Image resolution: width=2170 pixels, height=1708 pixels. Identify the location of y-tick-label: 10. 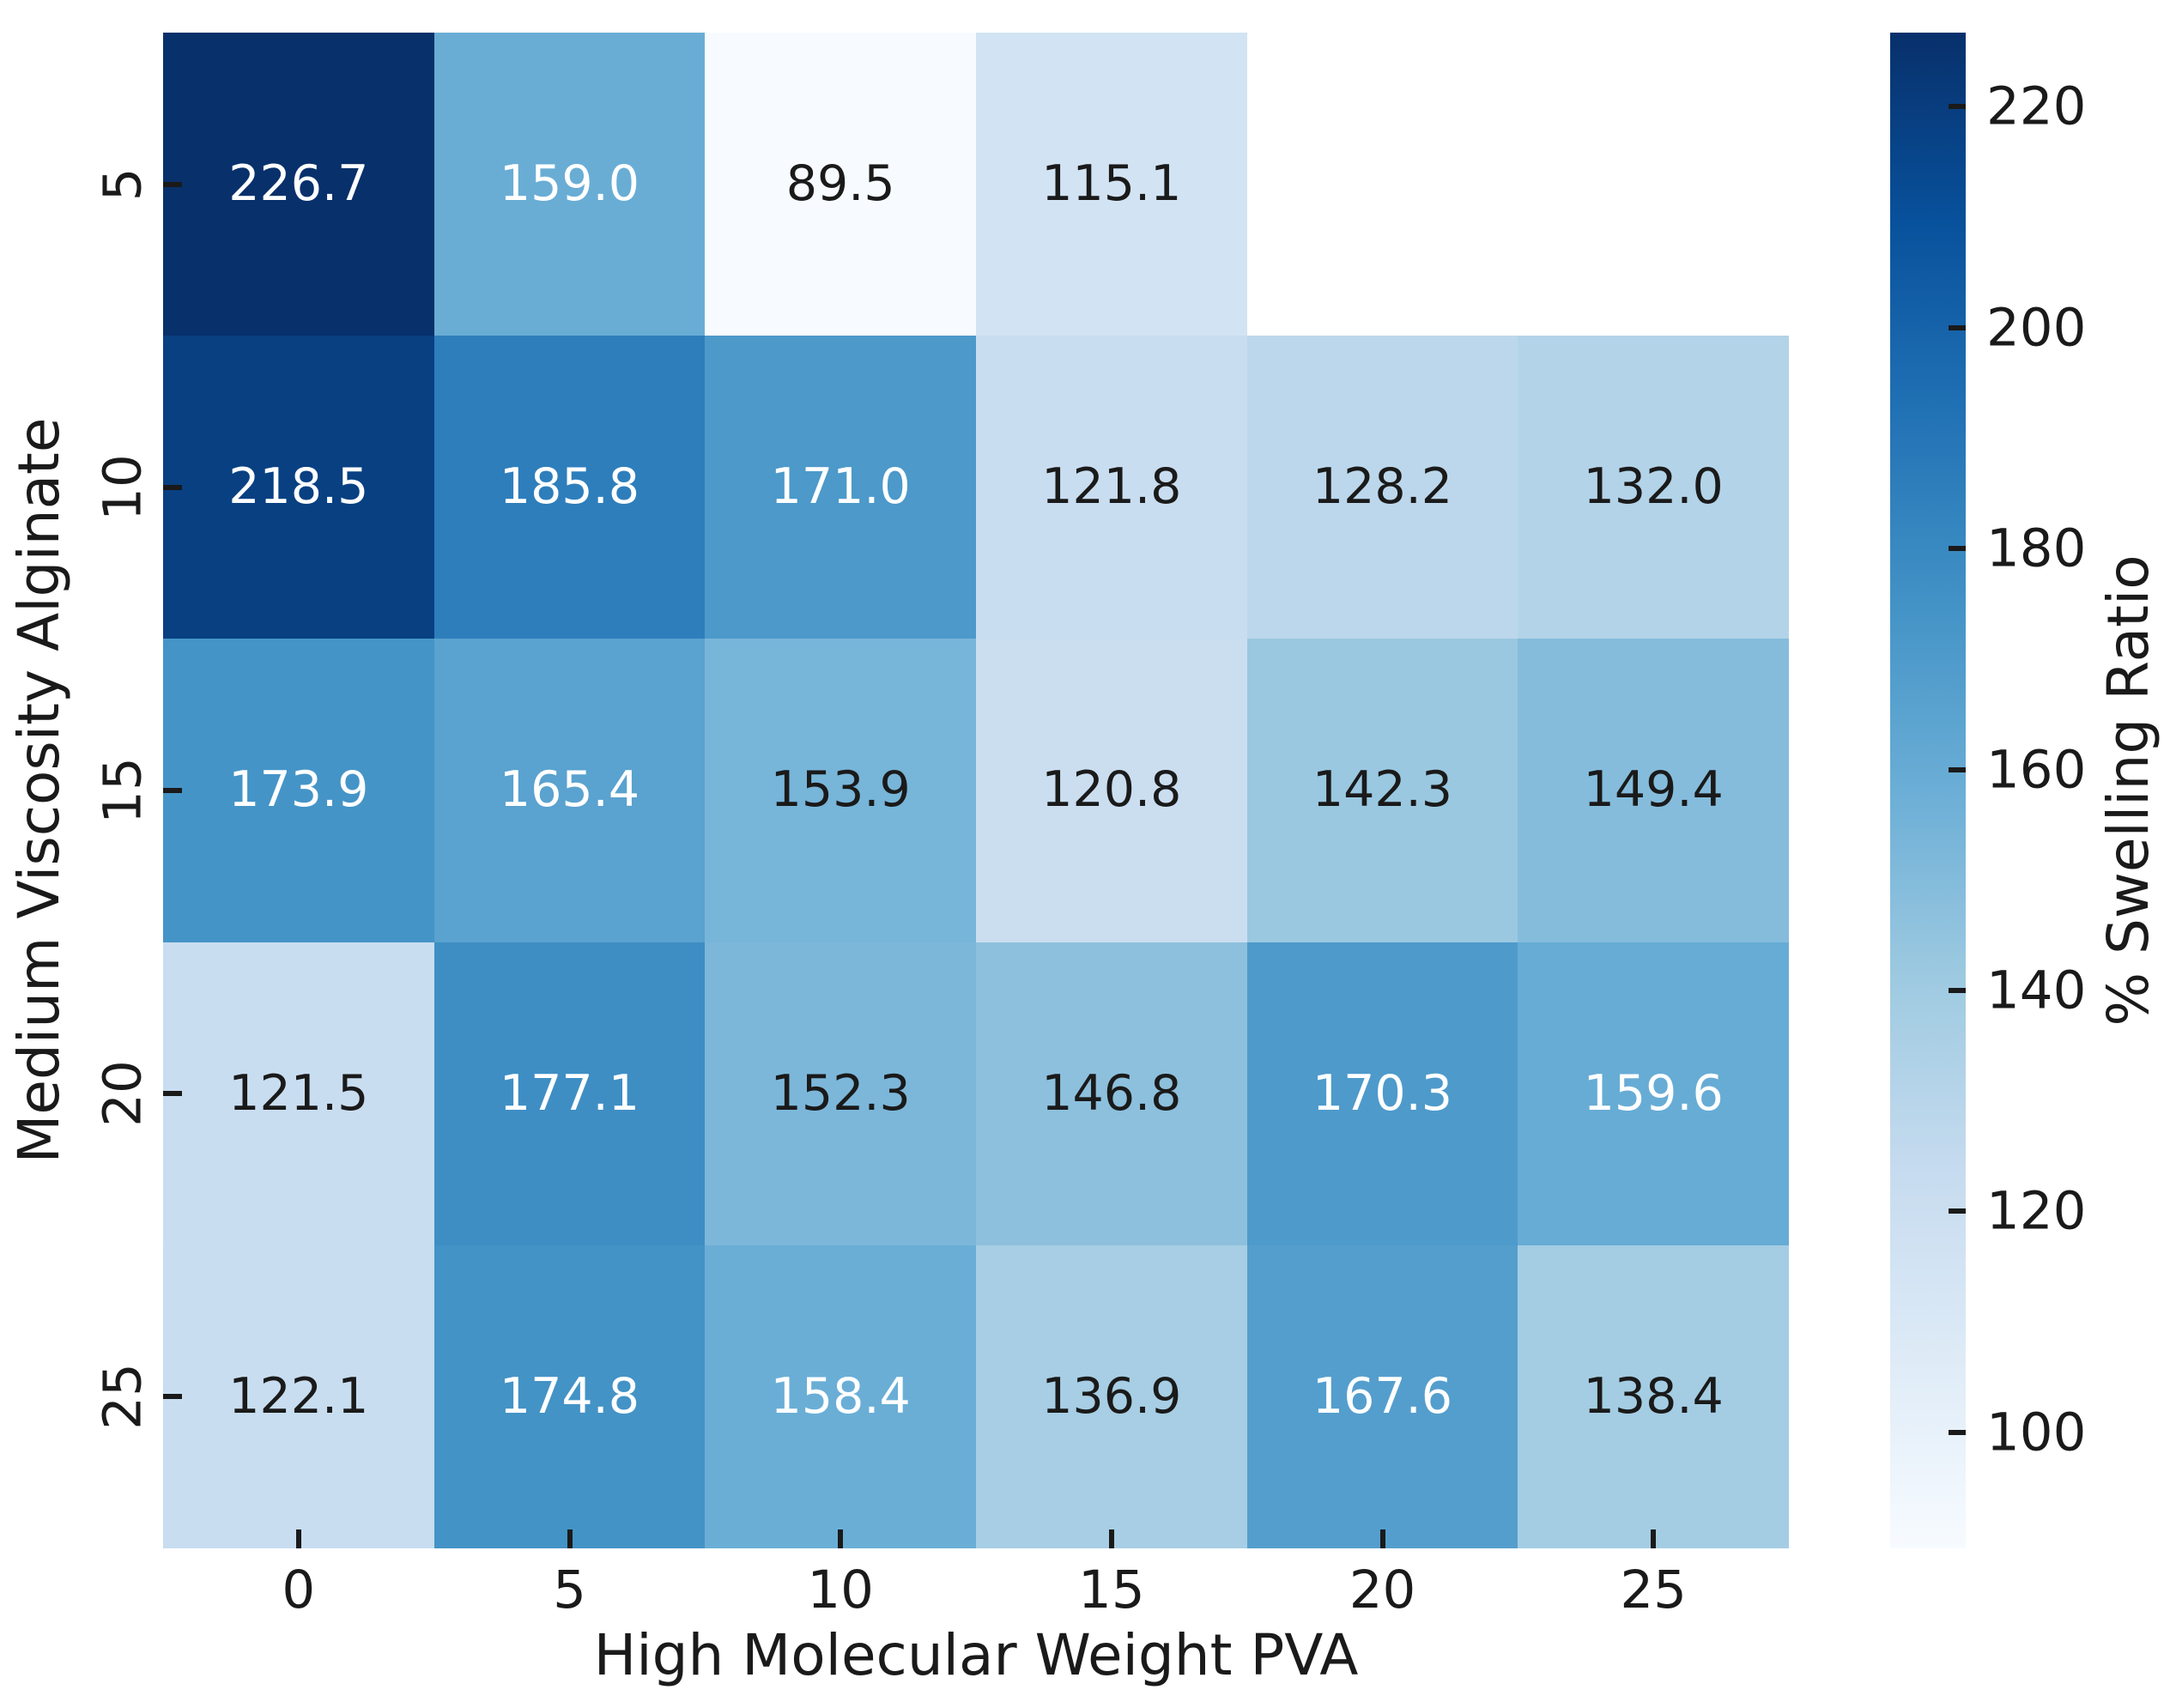
(123, 487).